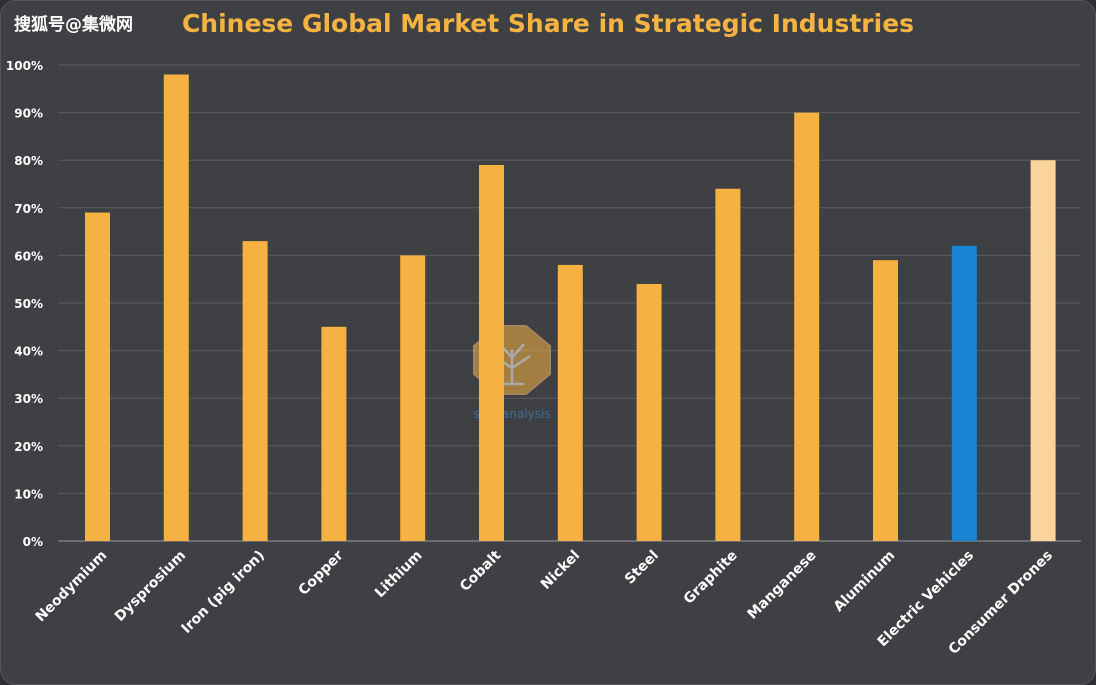 This screenshot has width=1096, height=685. What do you see at coordinates (28, 209) in the screenshot?
I see `y-tick-label: 70%` at bounding box center [28, 209].